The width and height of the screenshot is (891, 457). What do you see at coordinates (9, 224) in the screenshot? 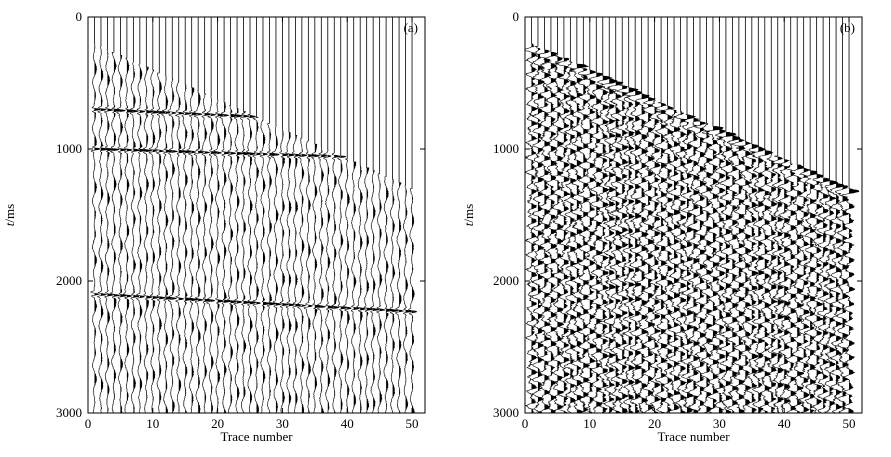
I see `y-axis-label-var-a: t` at bounding box center [9, 224].